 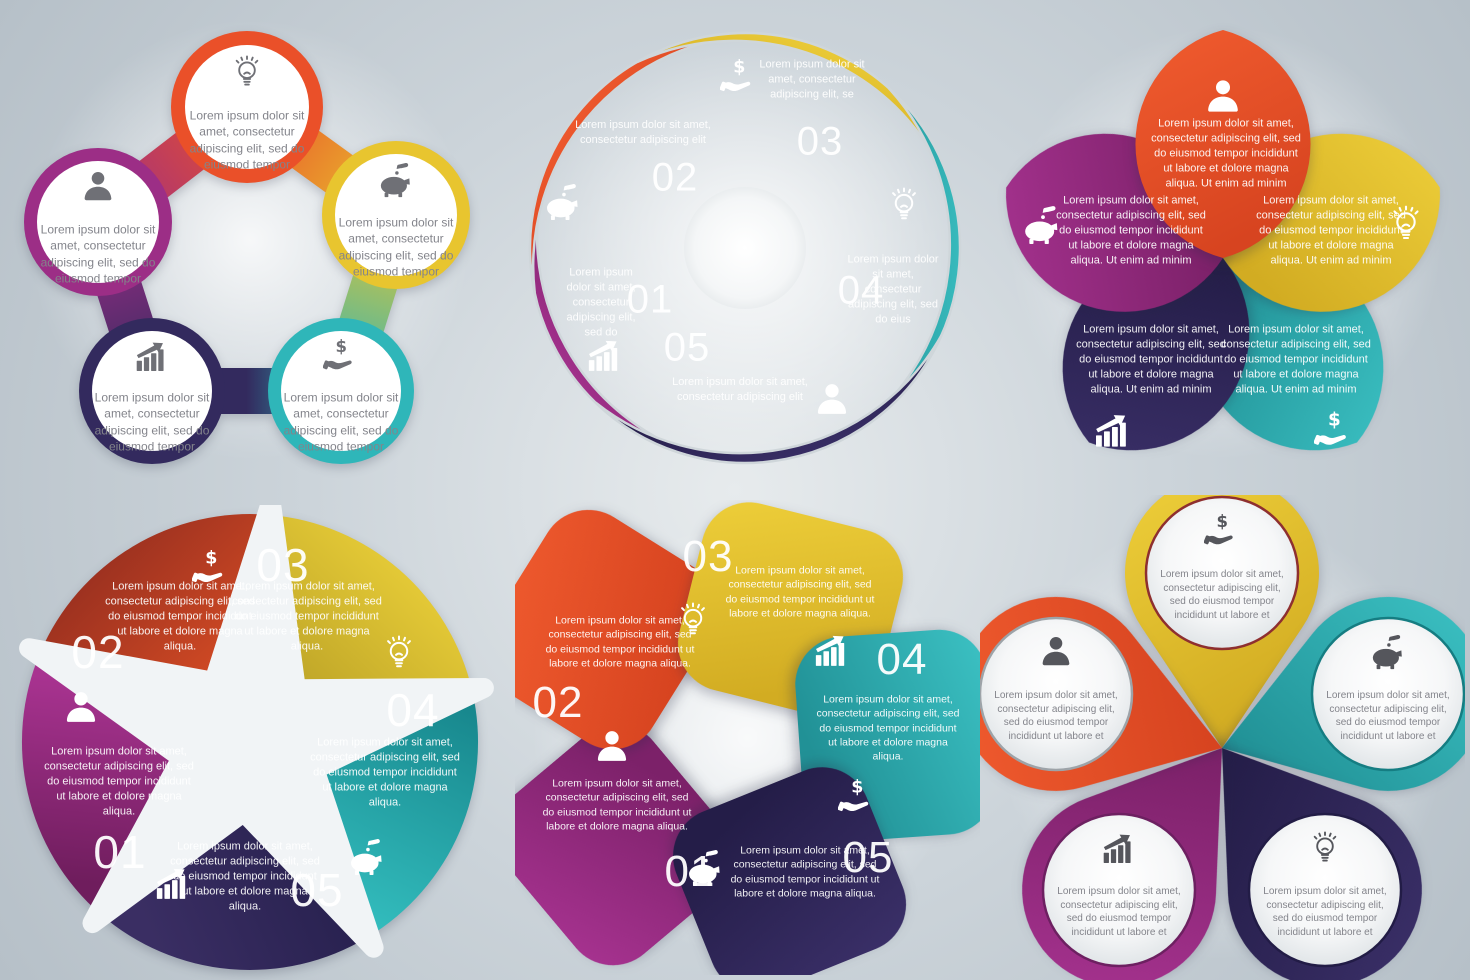 I want to click on star-cutout, so click(x=256, y=731).